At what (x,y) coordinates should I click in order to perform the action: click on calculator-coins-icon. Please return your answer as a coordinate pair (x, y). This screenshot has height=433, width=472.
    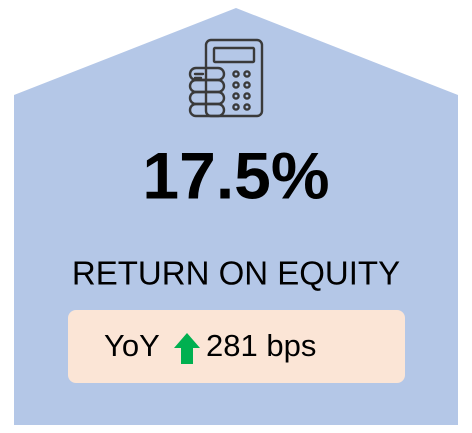
    Looking at the image, I should click on (226, 78).